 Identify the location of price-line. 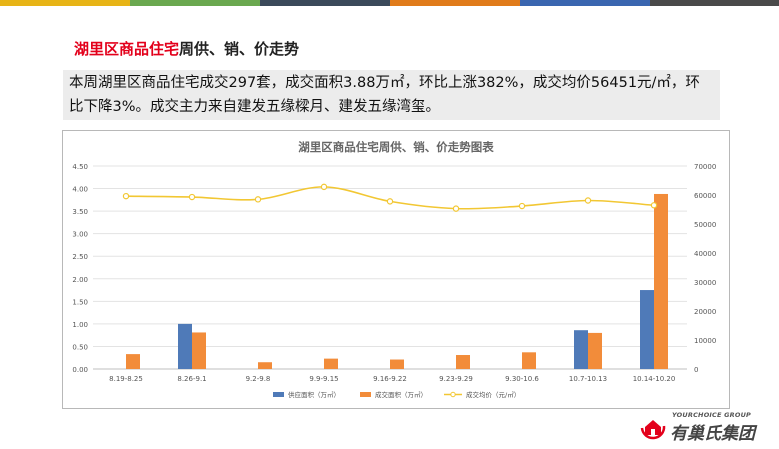
(390, 198).